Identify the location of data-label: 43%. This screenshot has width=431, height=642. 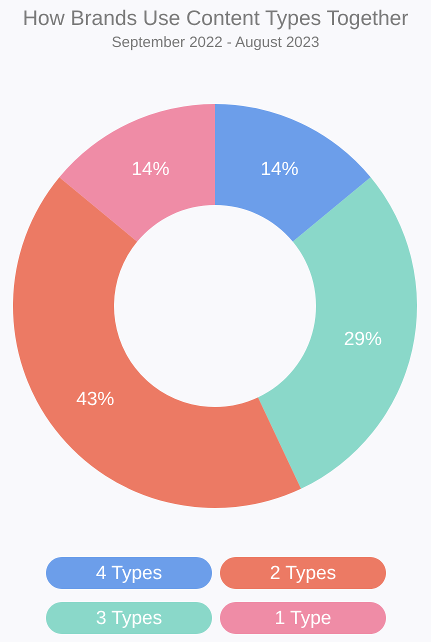
(95, 399).